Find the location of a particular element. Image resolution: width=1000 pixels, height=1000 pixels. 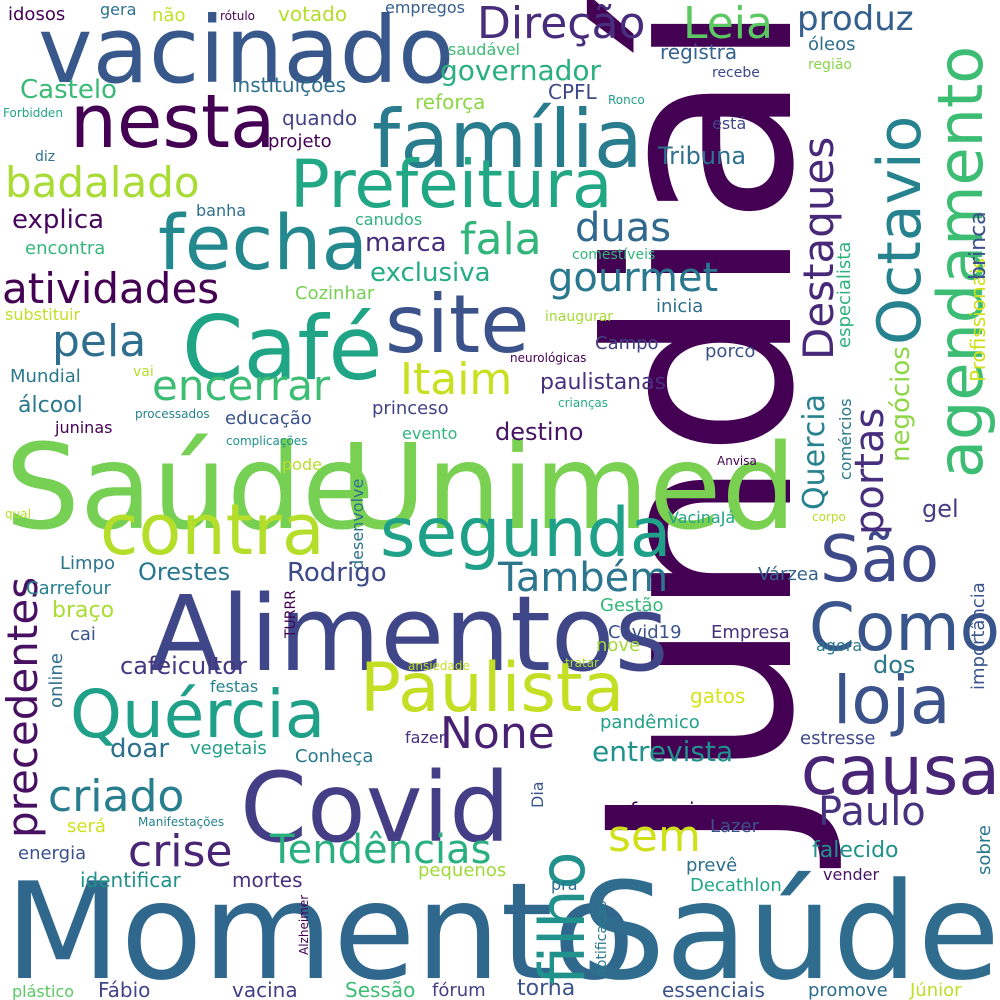

word-cloud-word: festas is located at coordinates (234, 686).